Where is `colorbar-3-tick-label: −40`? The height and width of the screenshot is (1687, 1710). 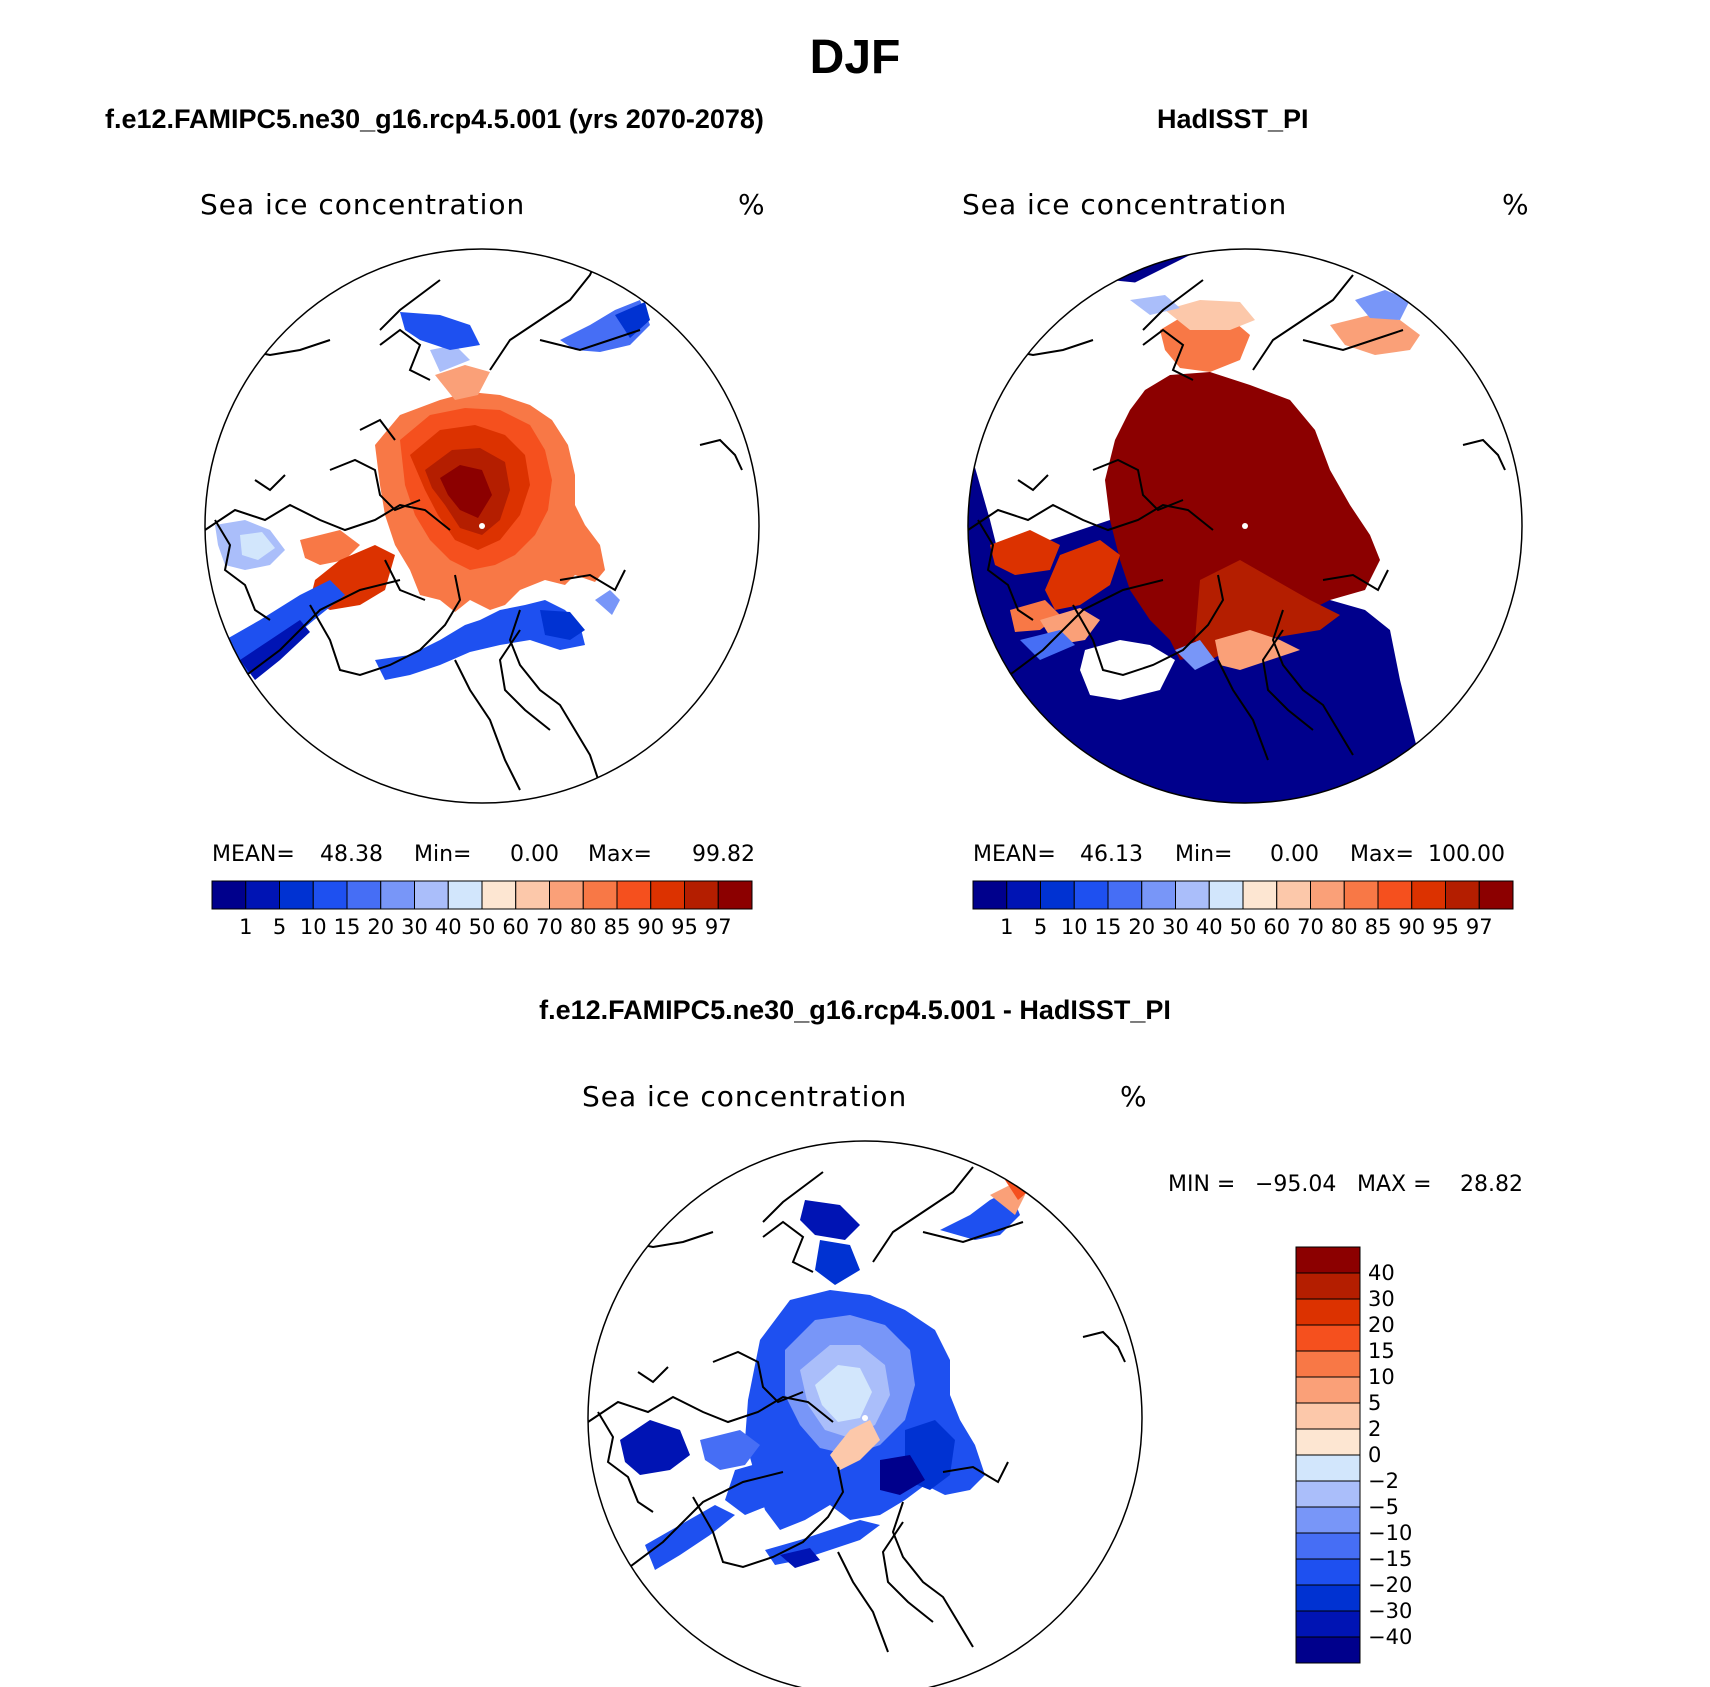
colorbar-3-tick-label: −40 is located at coordinates (1390, 1637).